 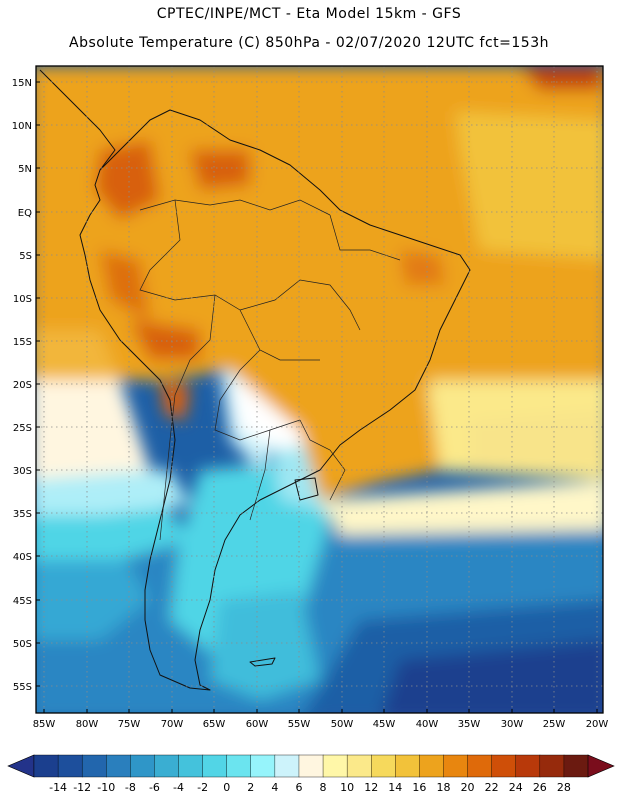 I want to click on legend-tick-label: -10, so click(x=106, y=787).